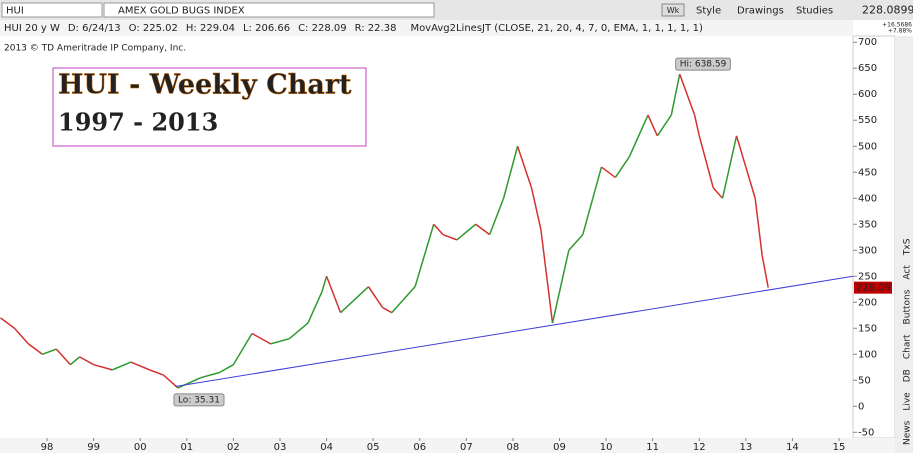  Describe the element at coordinates (867, 328) in the screenshot. I see `y-tick-label: 150` at that location.